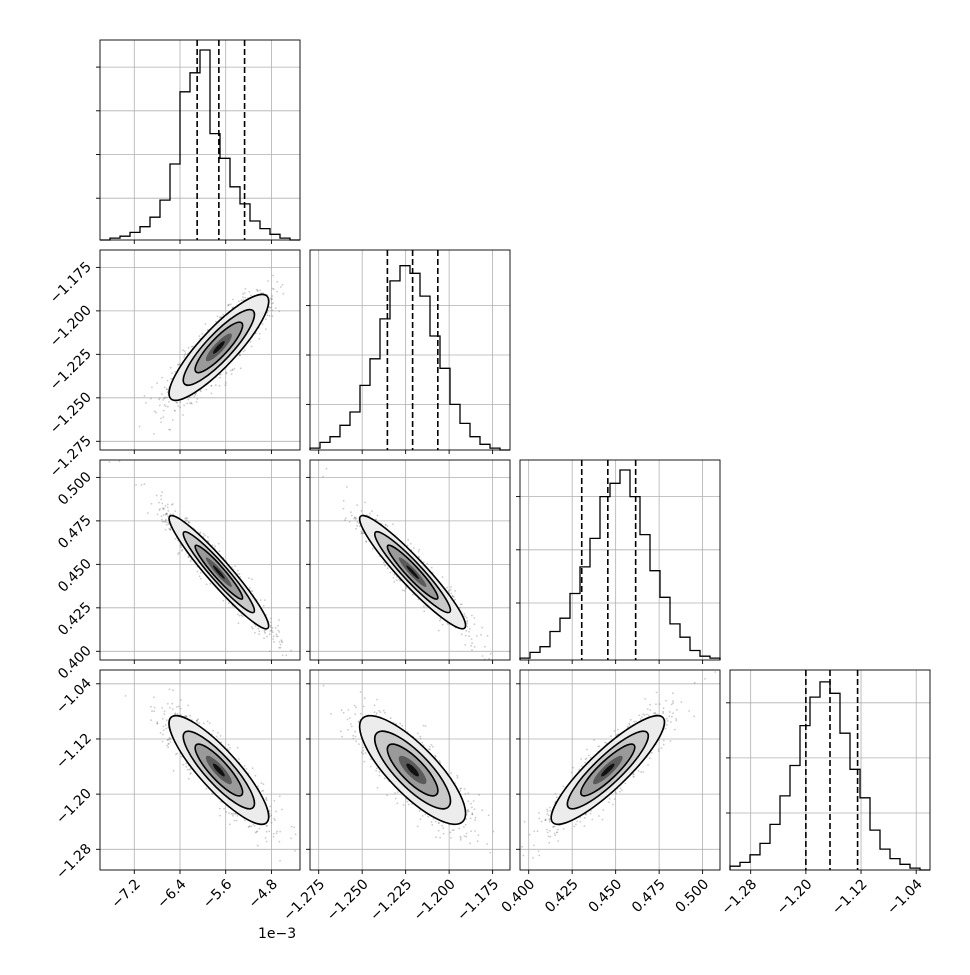  What do you see at coordinates (649, 896) in the screenshot?
I see `x-tick-label-2: 0.475` at bounding box center [649, 896].